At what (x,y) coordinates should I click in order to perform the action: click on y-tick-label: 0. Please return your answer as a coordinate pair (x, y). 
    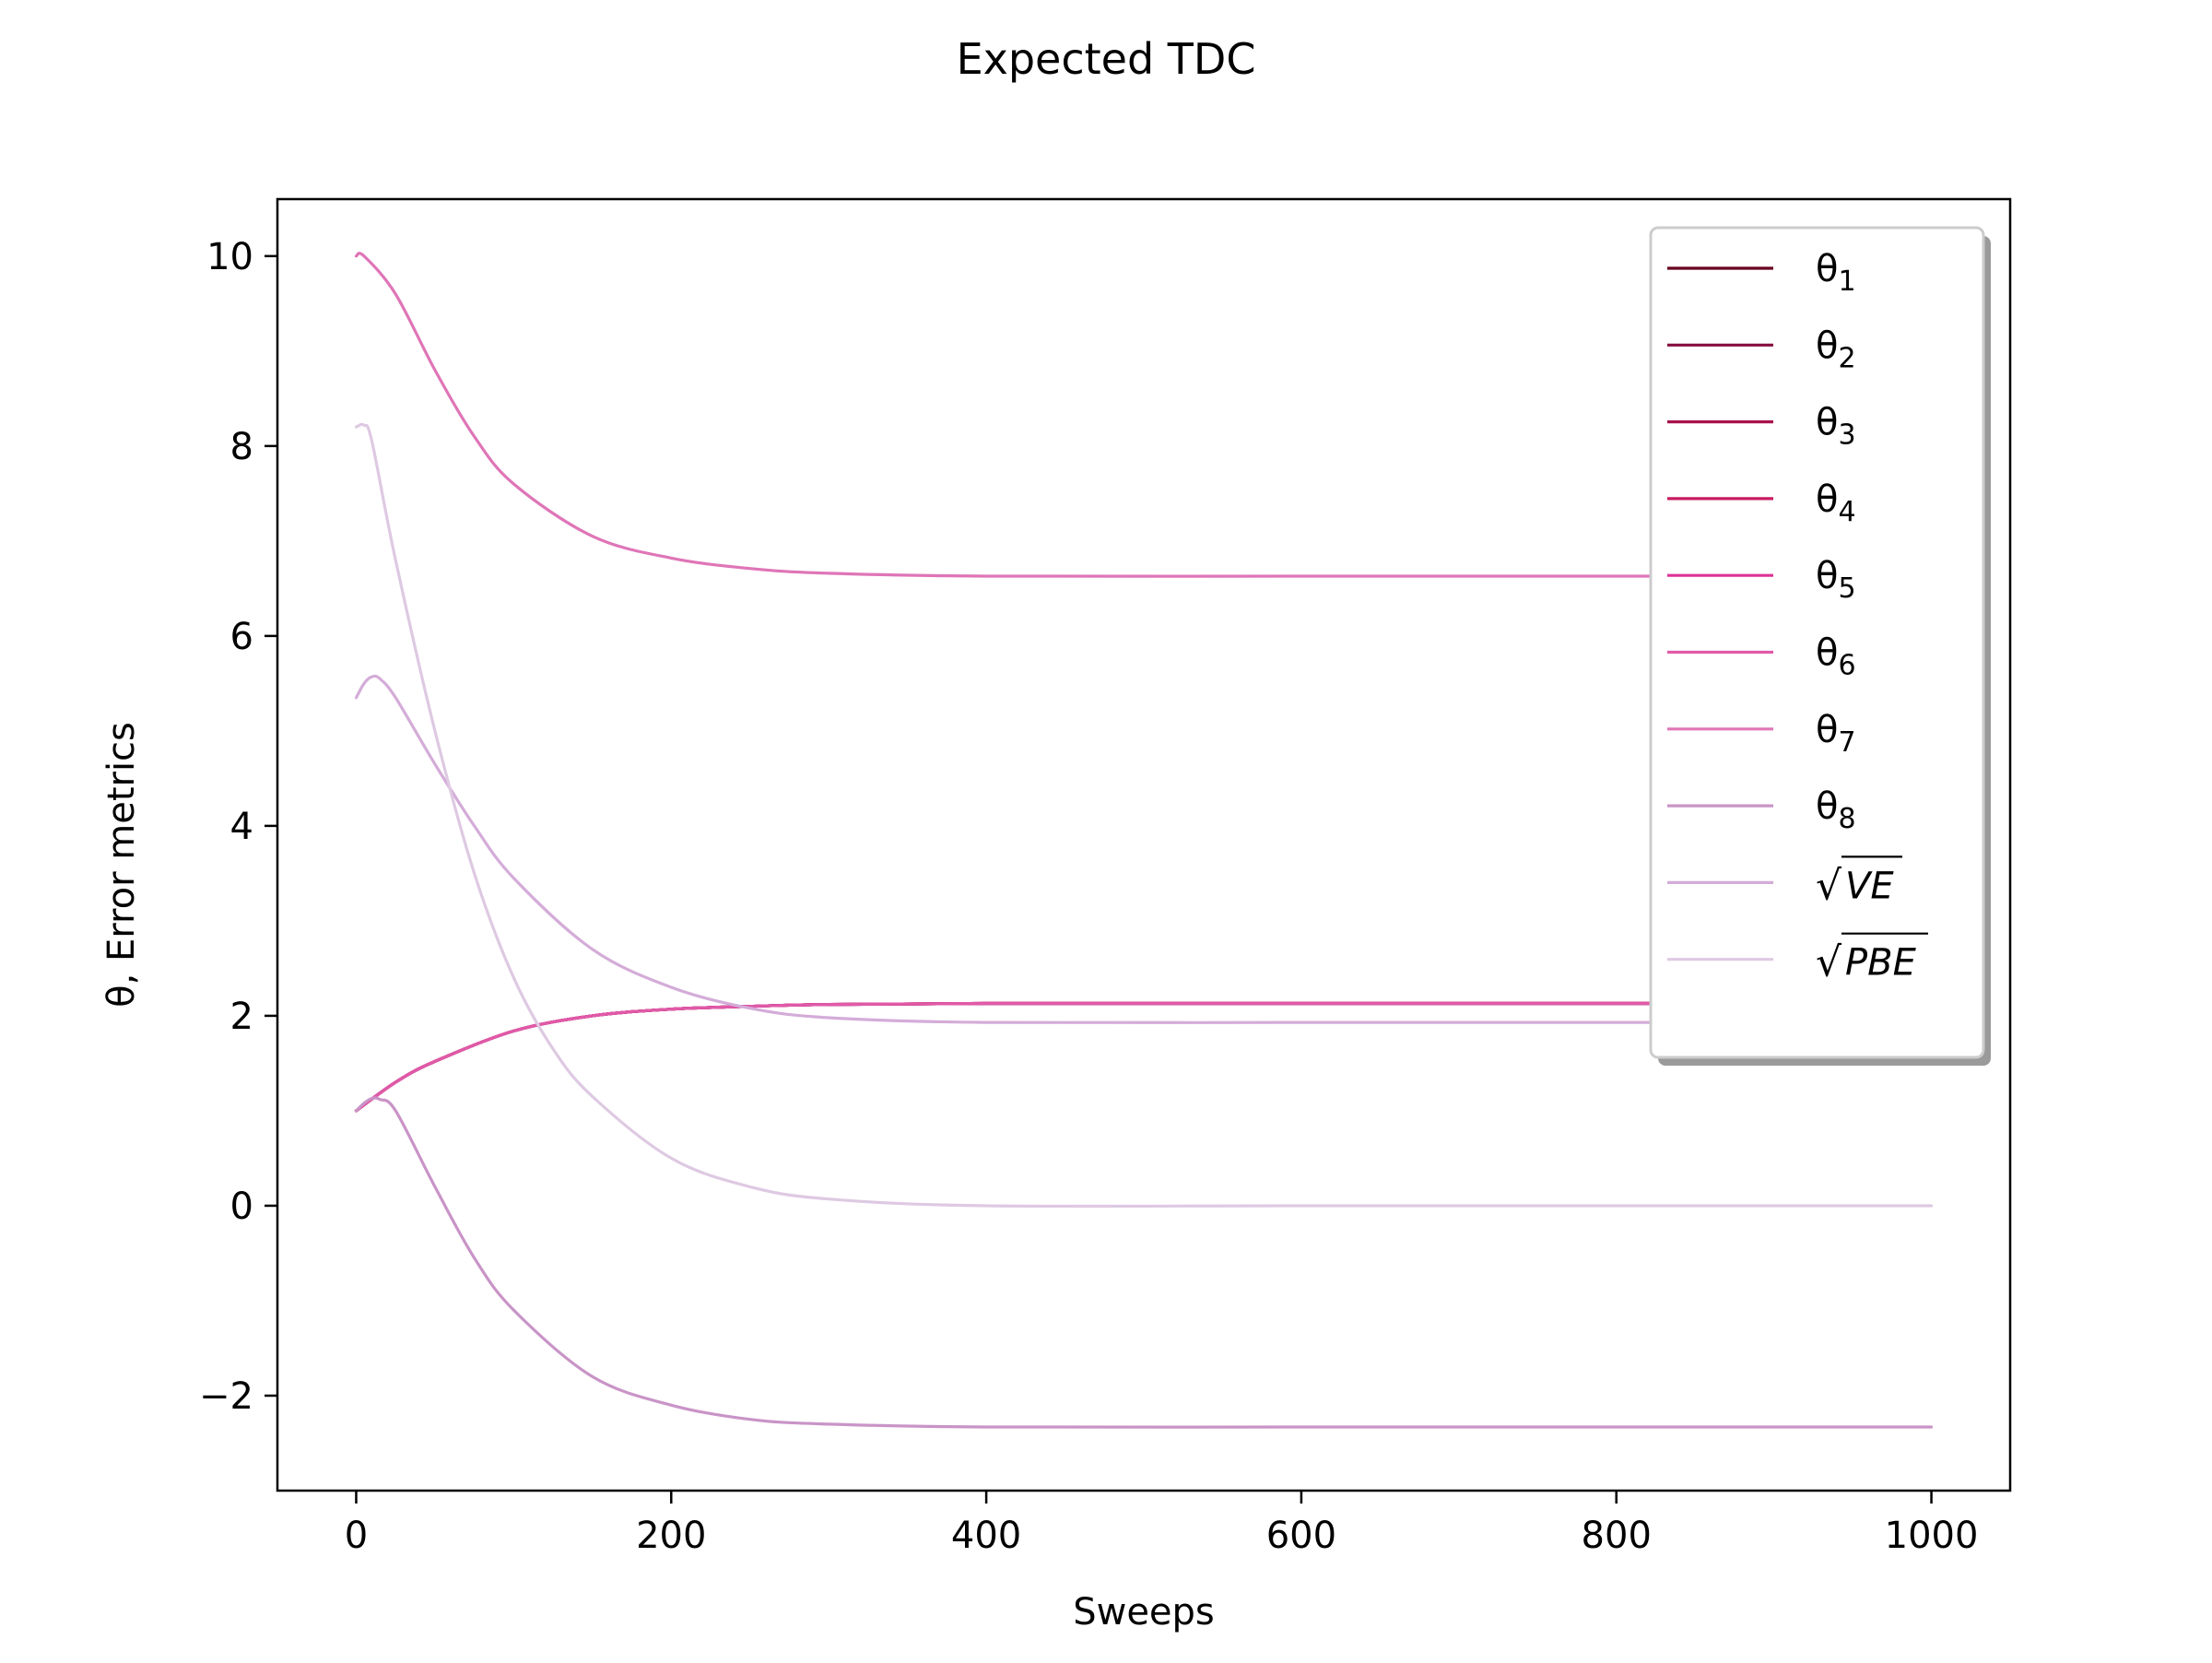
    Looking at the image, I should click on (241, 1206).